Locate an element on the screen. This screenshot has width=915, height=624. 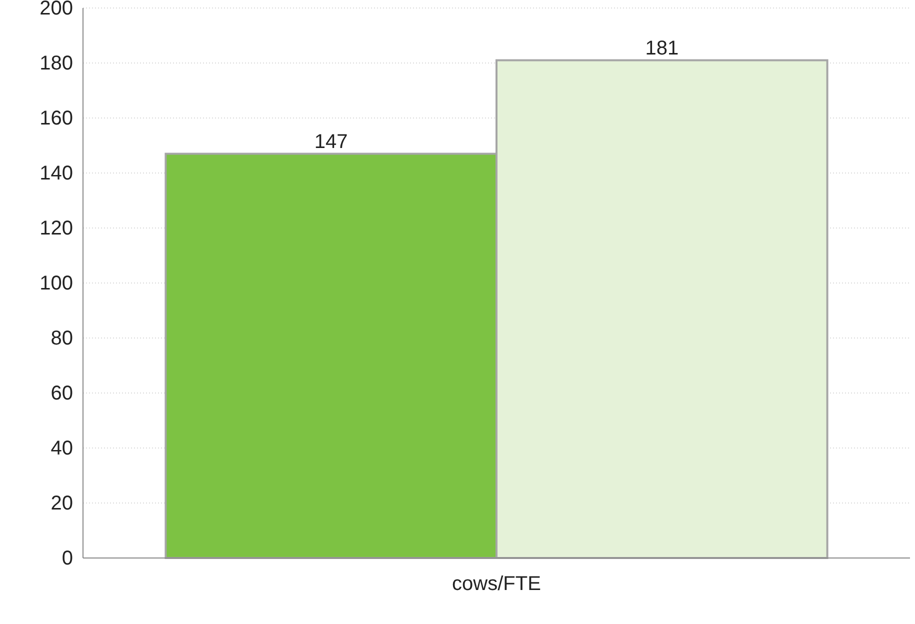
y-tick-label: 140 is located at coordinates (56, 173).